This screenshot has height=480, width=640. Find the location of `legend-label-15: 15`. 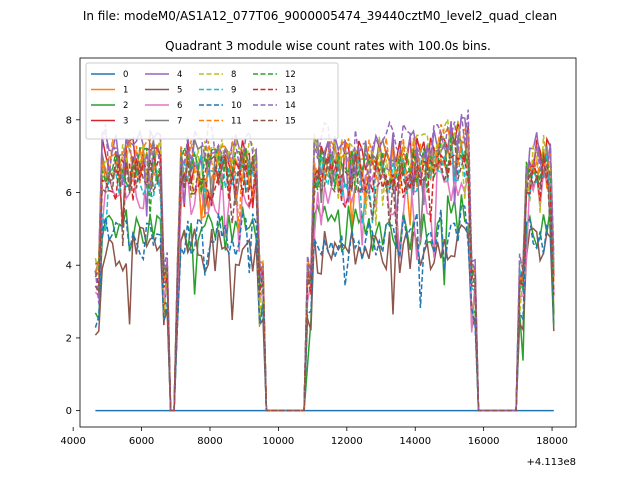

legend-label-15: 15 is located at coordinates (290, 122).